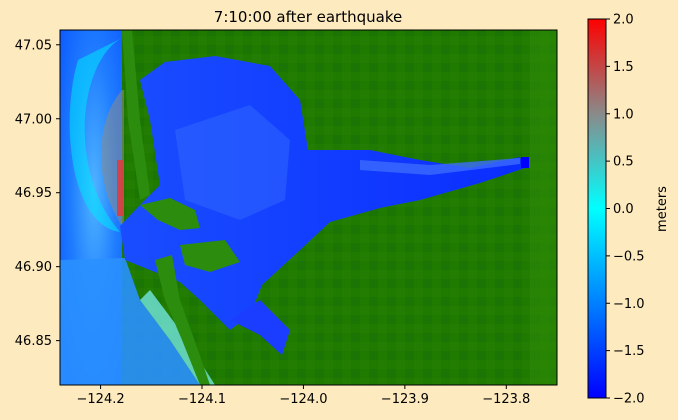 The height and width of the screenshot is (420, 678). What do you see at coordinates (629, 256) in the screenshot?
I see `colorbar-tick-label: −0.5` at bounding box center [629, 256].